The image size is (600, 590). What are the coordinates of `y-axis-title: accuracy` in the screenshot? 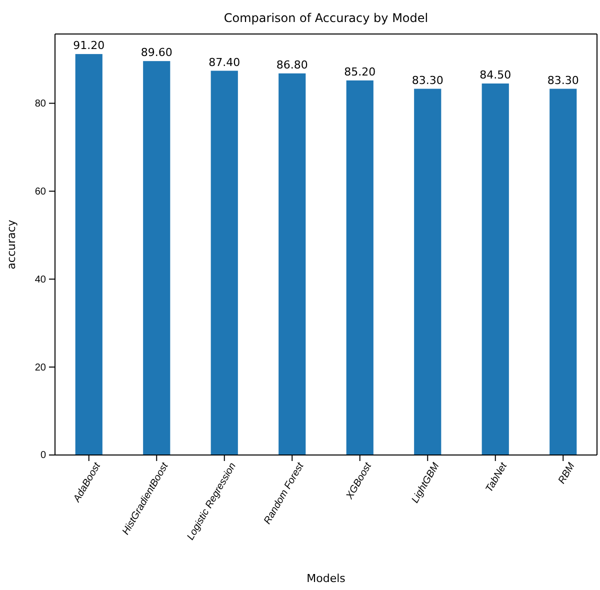 It's located at (11, 244).